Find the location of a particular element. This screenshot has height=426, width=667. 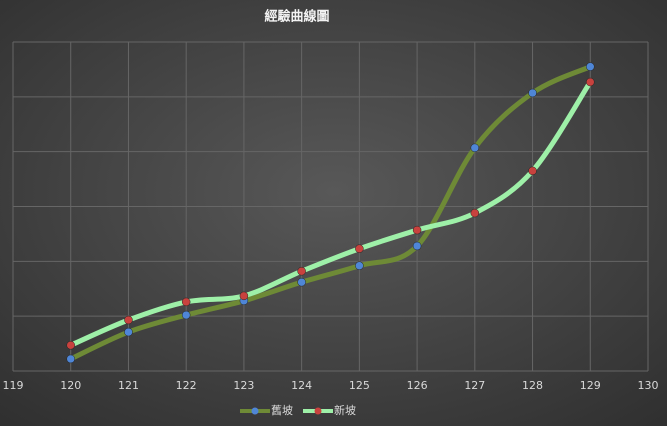

x-tick-label: 129 is located at coordinates (590, 385).